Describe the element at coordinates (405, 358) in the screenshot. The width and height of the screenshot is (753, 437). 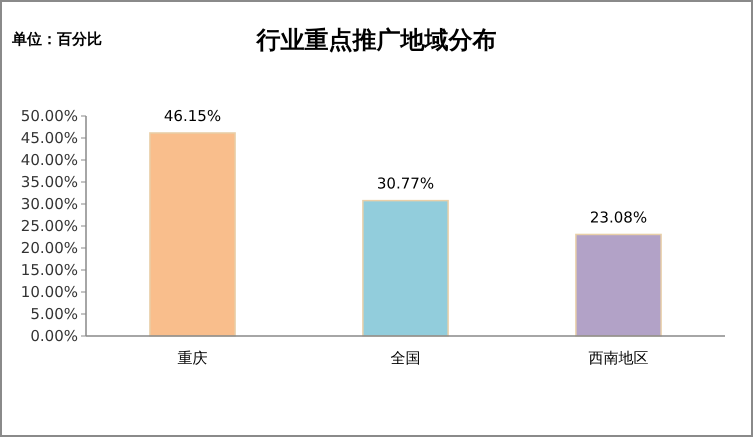
I see `x-tick-label: 全国` at that location.